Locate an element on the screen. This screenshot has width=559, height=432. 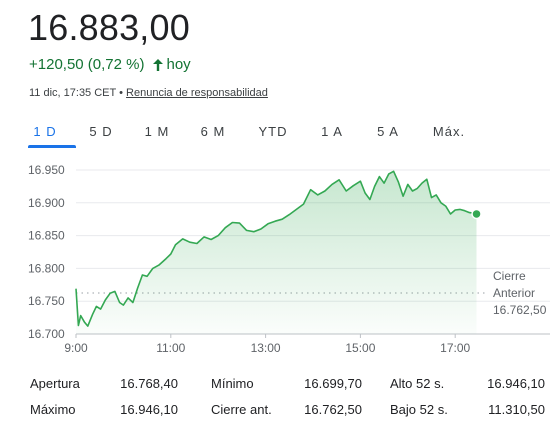
change-period: hoy is located at coordinates (178, 64).